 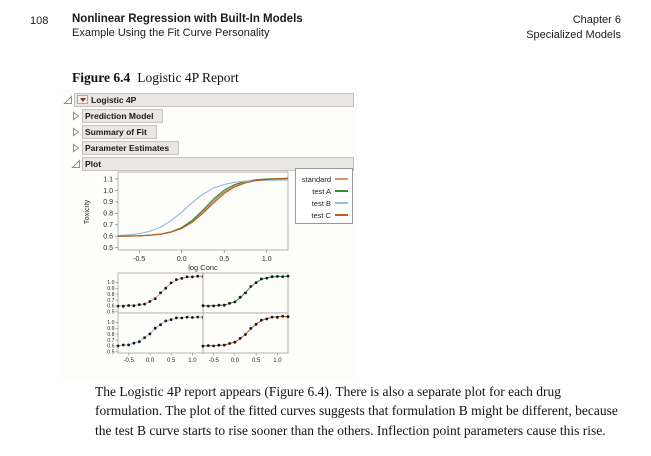 I want to click on running-header-right: Chapter 6 Specialized Models, so click(x=573, y=28).